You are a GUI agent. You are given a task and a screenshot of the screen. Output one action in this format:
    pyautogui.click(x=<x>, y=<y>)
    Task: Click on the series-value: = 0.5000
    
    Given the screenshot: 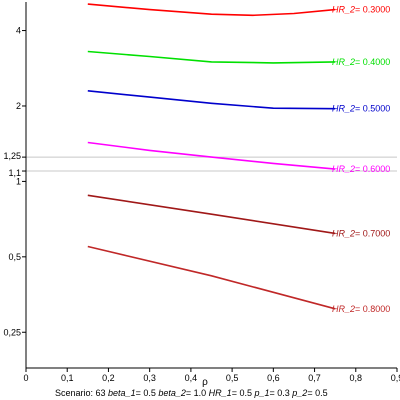 What is the action you would take?
    pyautogui.click(x=372, y=109)
    